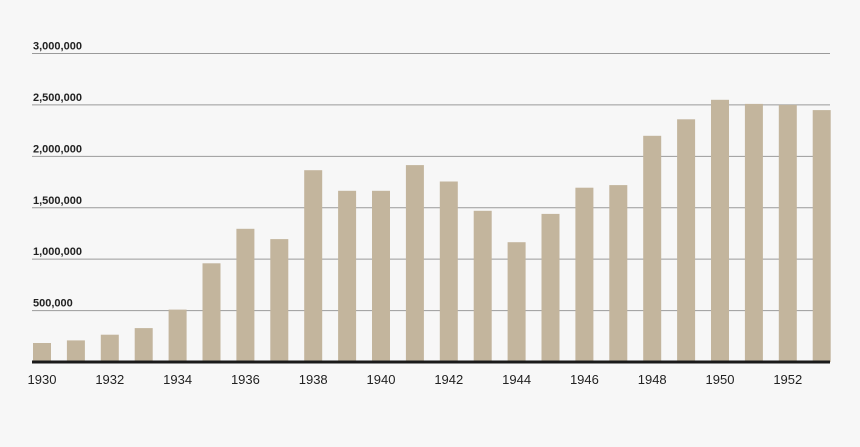 Image resolution: width=860 pixels, height=447 pixels. Describe the element at coordinates (313, 266) in the screenshot. I see `bar-1938` at that location.